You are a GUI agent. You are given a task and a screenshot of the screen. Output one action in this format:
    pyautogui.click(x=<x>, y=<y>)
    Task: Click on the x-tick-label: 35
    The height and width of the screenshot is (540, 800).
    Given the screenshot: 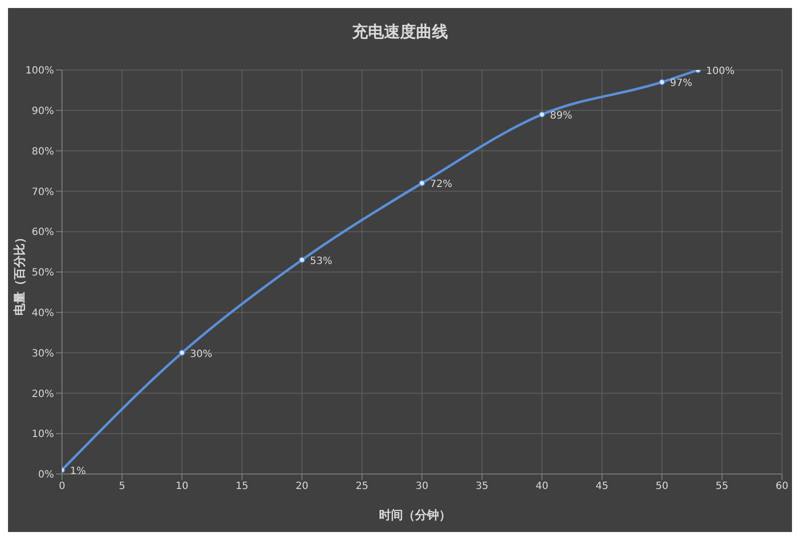 What is the action you would take?
    pyautogui.click(x=482, y=486)
    